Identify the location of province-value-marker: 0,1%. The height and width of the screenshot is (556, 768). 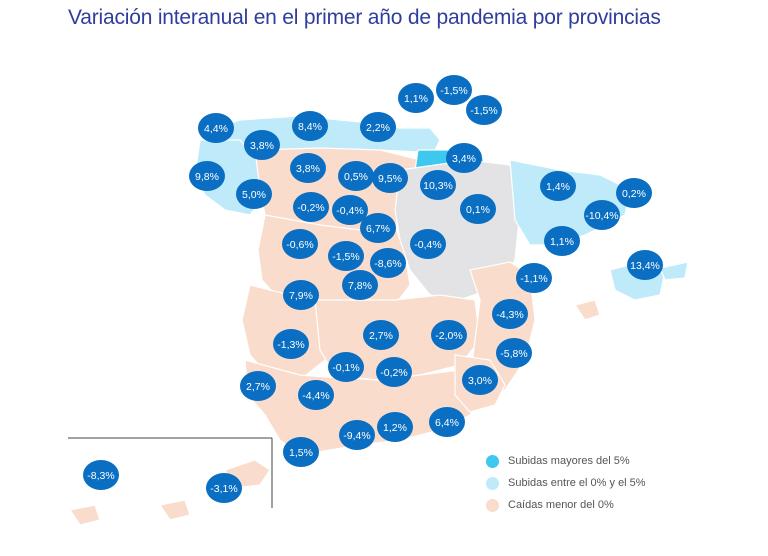
(478, 209).